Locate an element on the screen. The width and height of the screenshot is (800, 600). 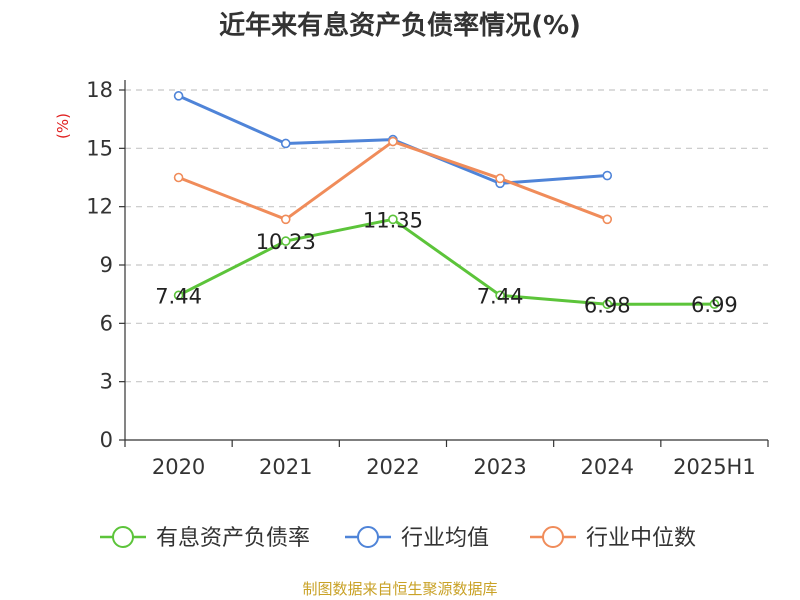
data-labels: 7.44 10.23 11.35 7.44 6.98 6.99 is located at coordinates (446, 262).